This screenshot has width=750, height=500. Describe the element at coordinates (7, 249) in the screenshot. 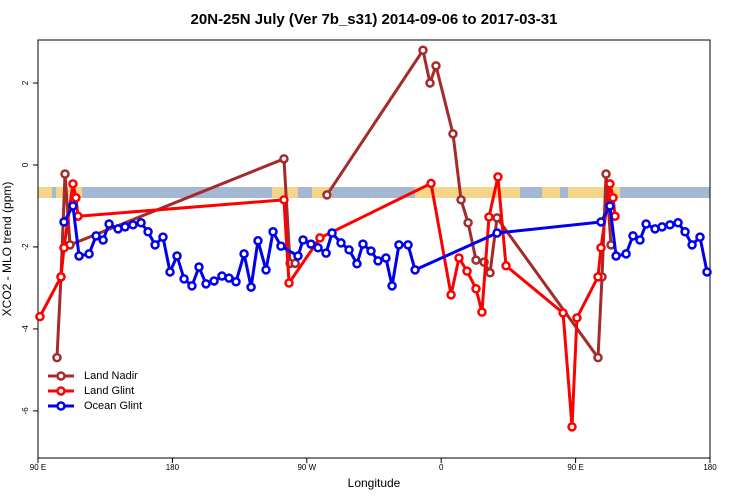

I see `y-axis-label: XCO2 - MLO trend (ppm)` at that location.